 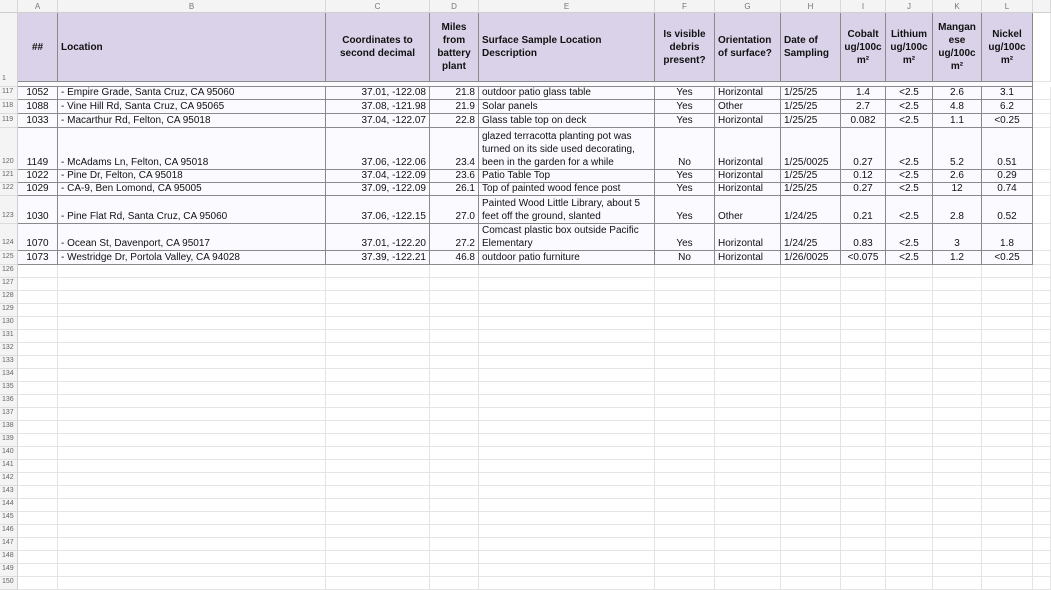 What do you see at coordinates (465, 162) in the screenshot?
I see `data-cell-text: 23.4` at bounding box center [465, 162].